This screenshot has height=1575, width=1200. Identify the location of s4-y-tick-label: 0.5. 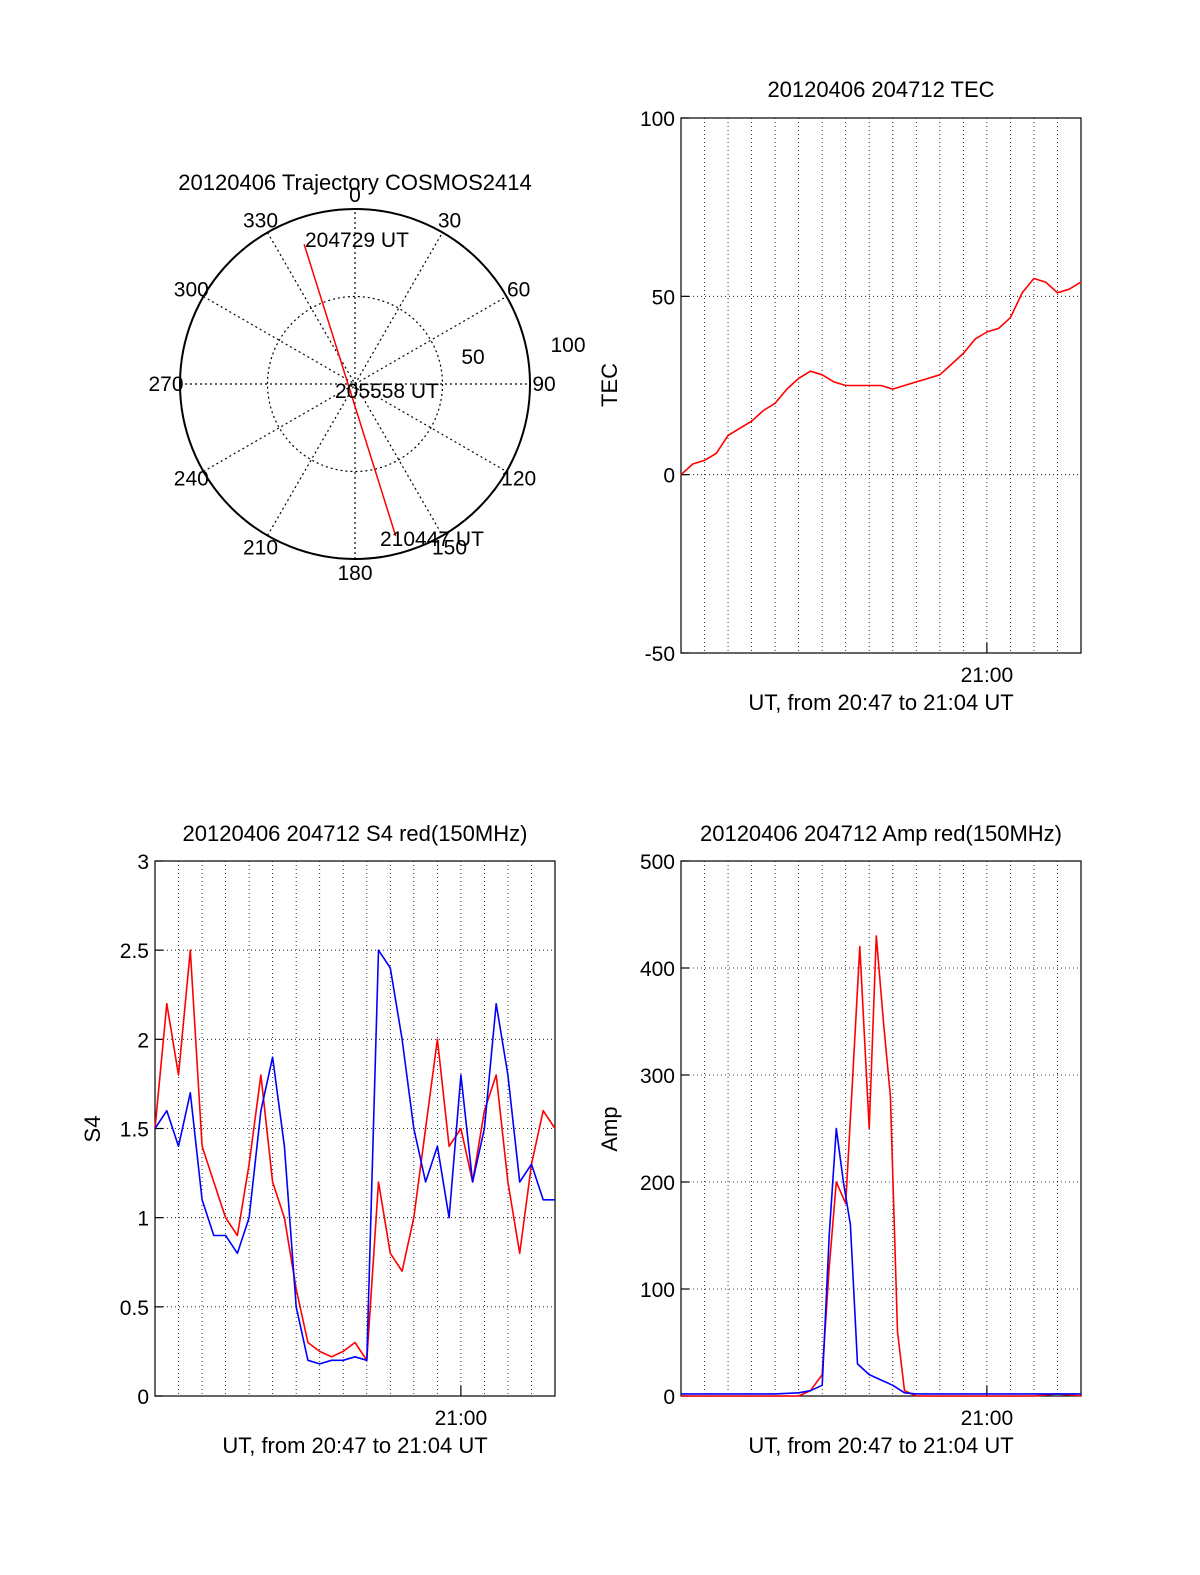
(134, 1308).